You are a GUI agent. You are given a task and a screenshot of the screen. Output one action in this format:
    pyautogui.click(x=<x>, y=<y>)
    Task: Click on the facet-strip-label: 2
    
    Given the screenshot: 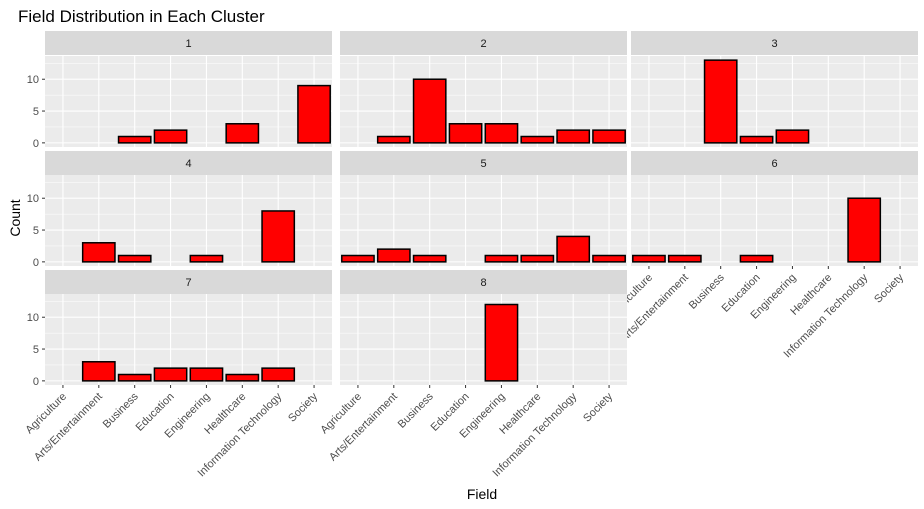 What is the action you would take?
    pyautogui.click(x=483, y=44)
    